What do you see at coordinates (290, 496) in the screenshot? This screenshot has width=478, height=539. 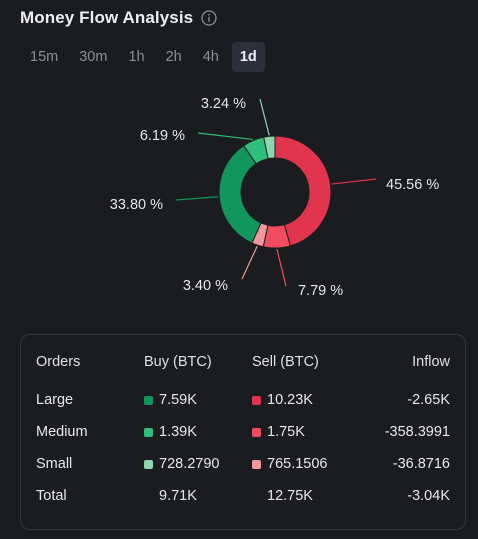 I see `total-sell: 12.75K` at bounding box center [290, 496].